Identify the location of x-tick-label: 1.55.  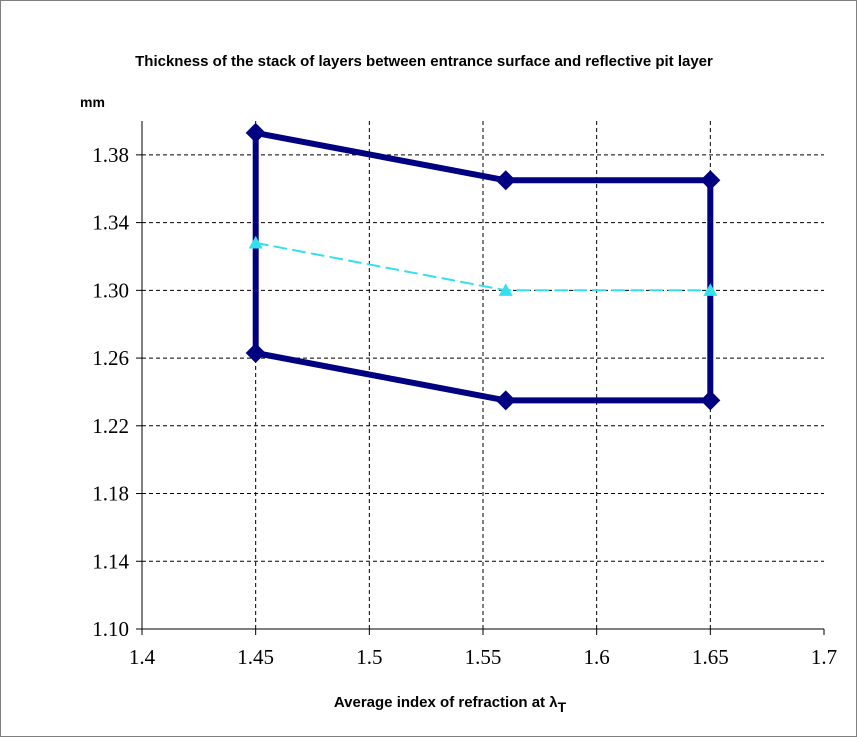
(483, 657).